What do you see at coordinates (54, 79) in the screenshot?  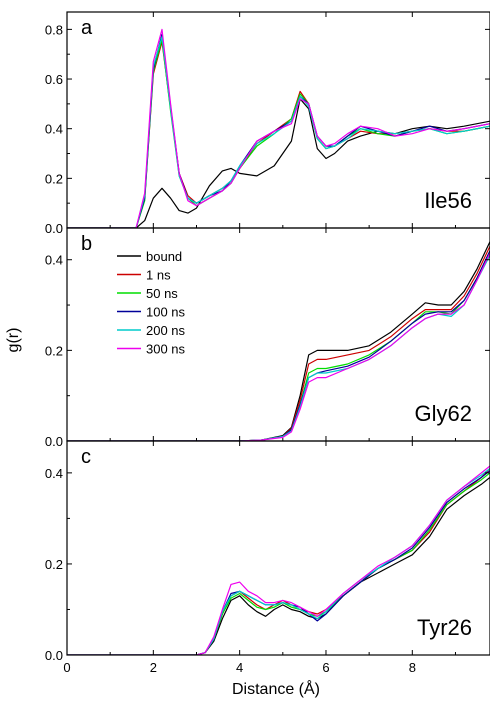 I see `y-tick-label: 0.6` at bounding box center [54, 79].